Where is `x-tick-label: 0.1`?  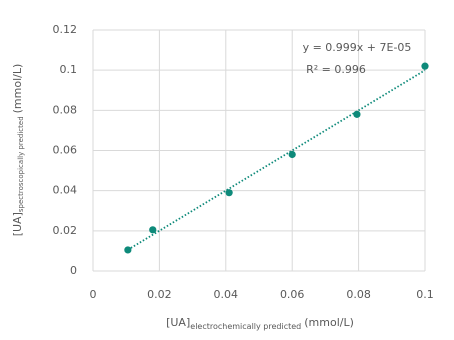
x-tick-label: 0.1 is located at coordinates (425, 294).